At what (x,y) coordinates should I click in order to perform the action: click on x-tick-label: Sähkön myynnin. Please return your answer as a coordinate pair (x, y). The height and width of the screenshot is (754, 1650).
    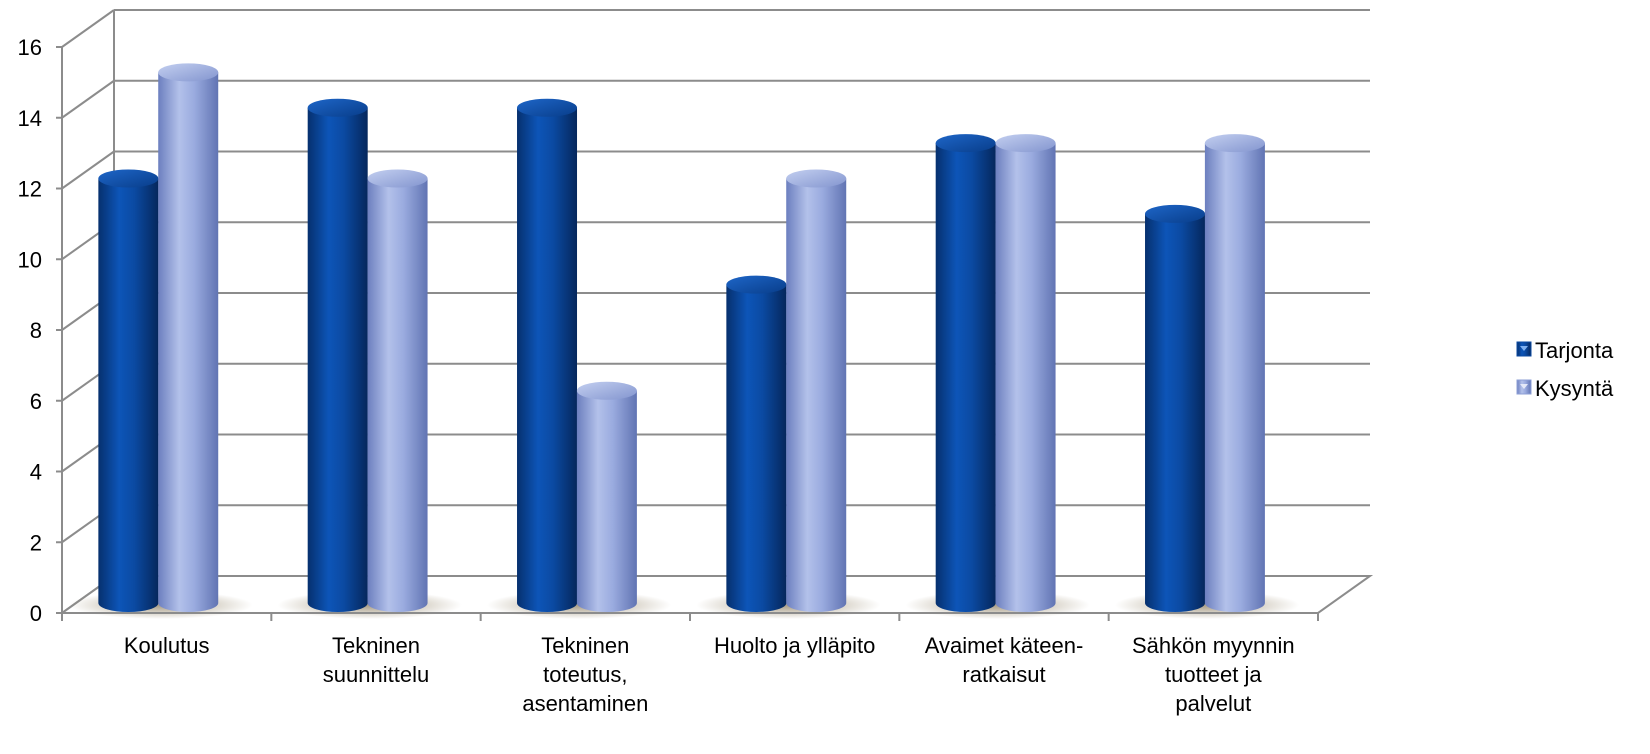
    Looking at the image, I should click on (1213, 645).